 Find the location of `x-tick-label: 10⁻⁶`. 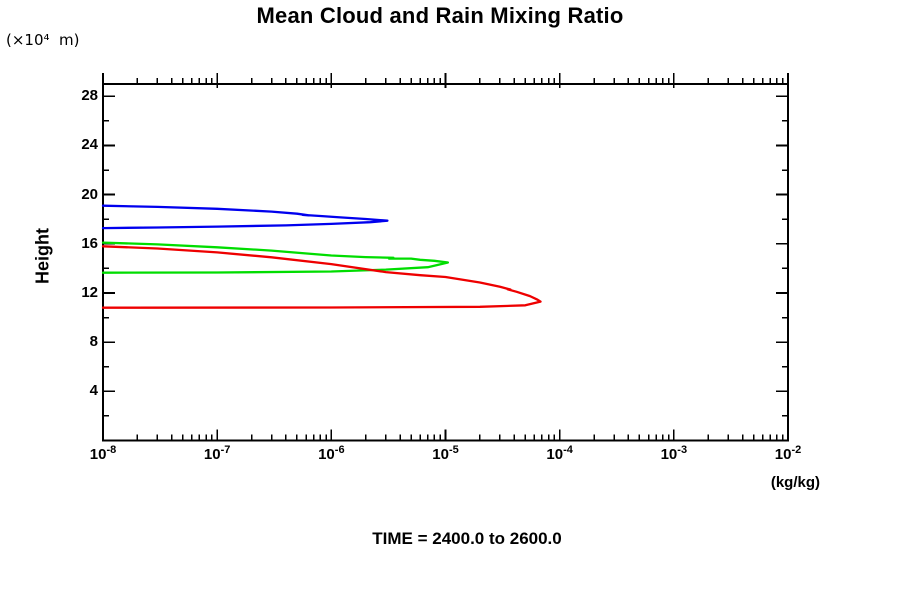

x-tick-label: 10⁻⁶ is located at coordinates (331, 453).